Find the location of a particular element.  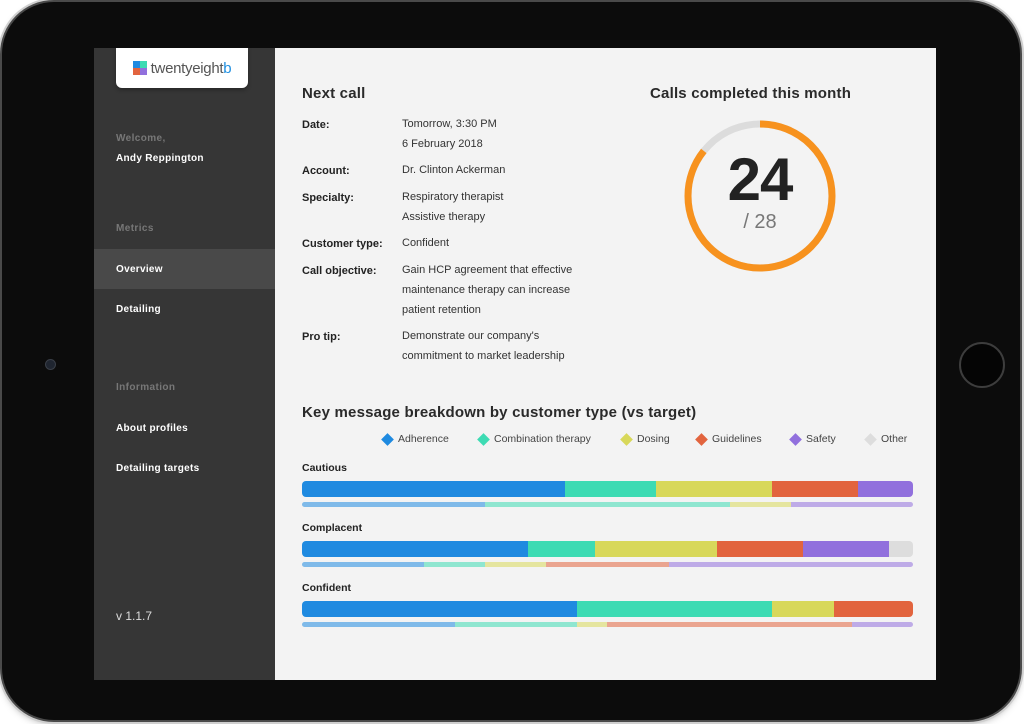

calls-completed-title: Calls completed this month is located at coordinates (751, 93).